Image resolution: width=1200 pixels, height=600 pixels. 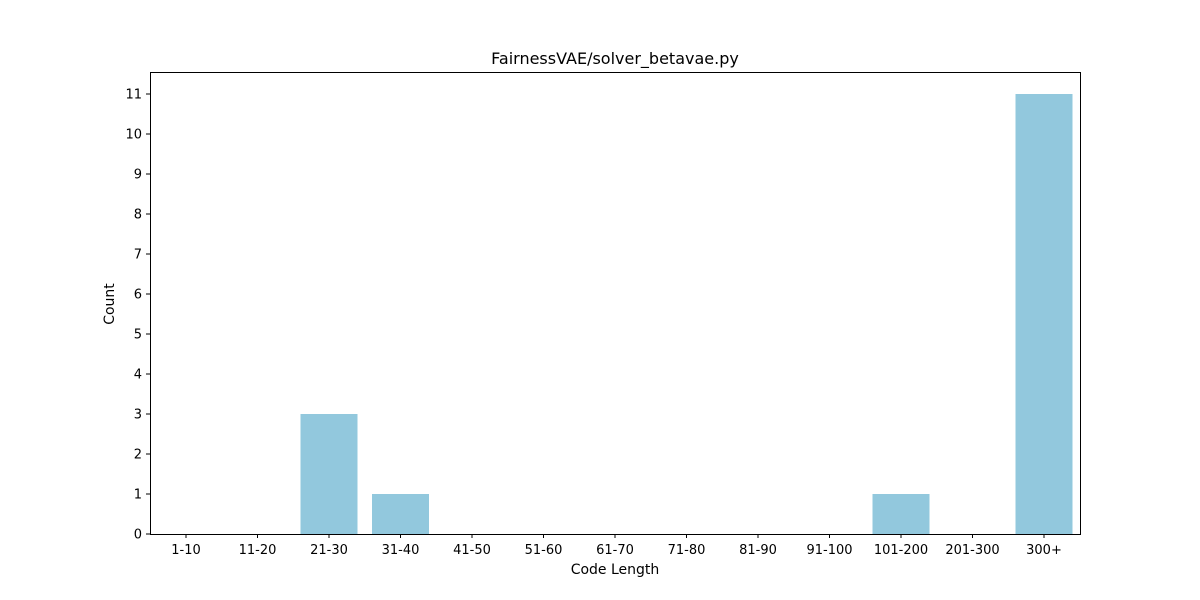 What do you see at coordinates (687, 550) in the screenshot?
I see `x-tick-label: 71-80` at bounding box center [687, 550].